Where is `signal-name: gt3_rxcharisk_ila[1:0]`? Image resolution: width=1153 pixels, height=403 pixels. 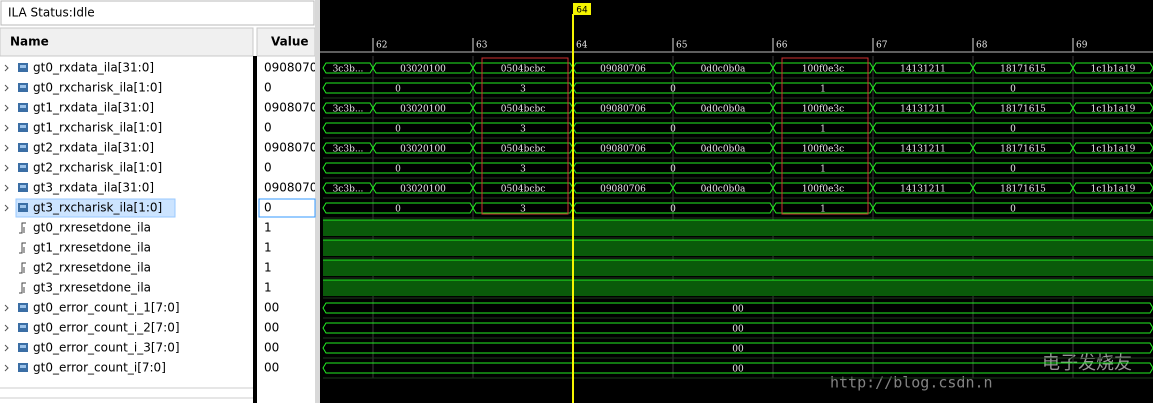 signal-name: gt3_rxcharisk_ila[1:0] is located at coordinates (97, 208).